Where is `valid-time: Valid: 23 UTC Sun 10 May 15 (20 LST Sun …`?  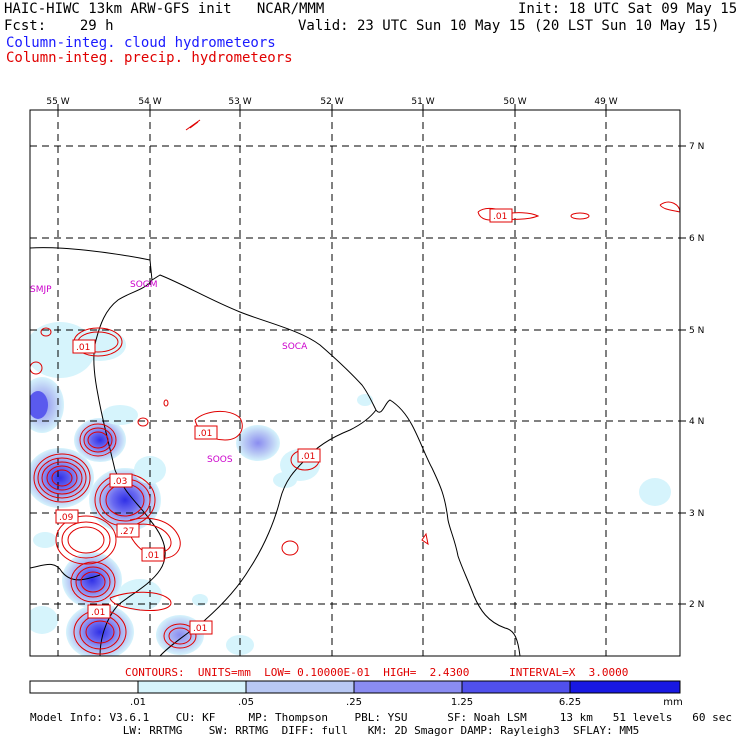 valid-time: Valid: 23 UTC Sun 10 May 15 (20 LST Sun … is located at coordinates (509, 26).